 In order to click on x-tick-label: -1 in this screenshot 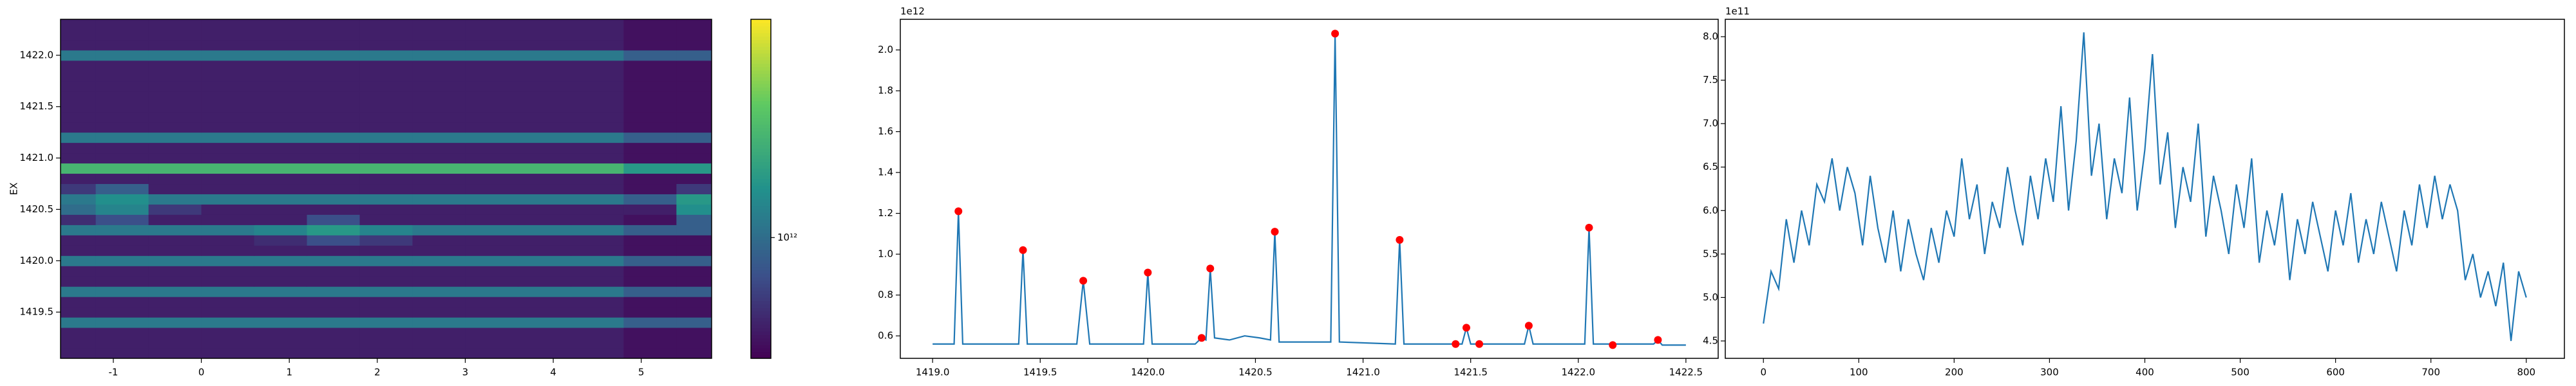, I will do `click(113, 372)`.